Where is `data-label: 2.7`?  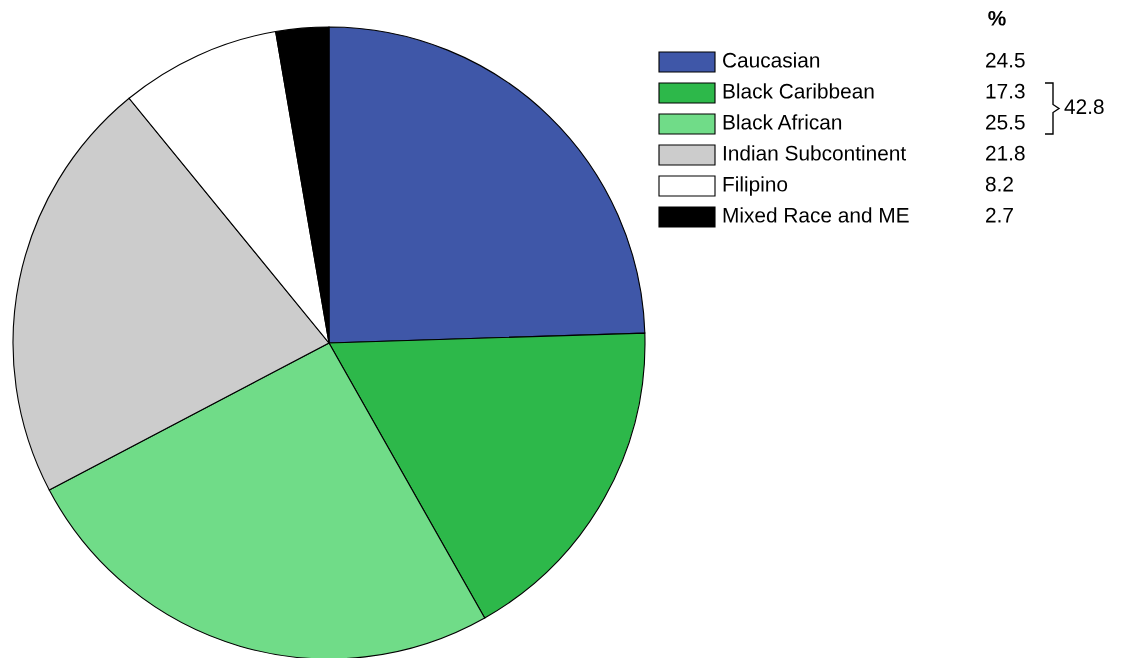
data-label: 2.7 is located at coordinates (999, 215).